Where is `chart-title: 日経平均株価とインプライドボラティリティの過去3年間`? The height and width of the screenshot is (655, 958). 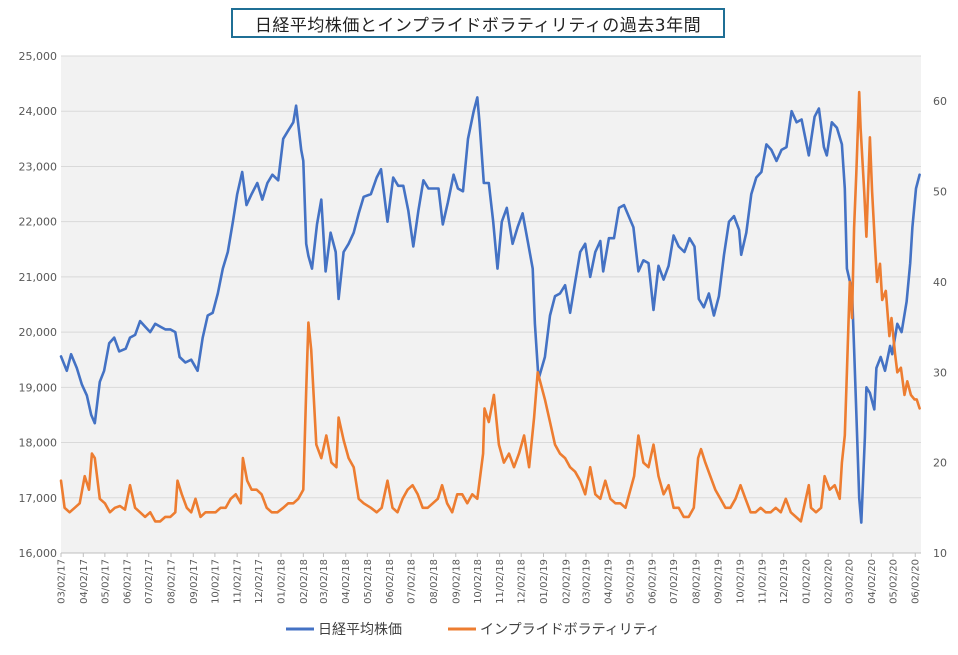
chart-title: 日経平均株価とインプライドボラティリティの過去3年間 is located at coordinates (478, 23).